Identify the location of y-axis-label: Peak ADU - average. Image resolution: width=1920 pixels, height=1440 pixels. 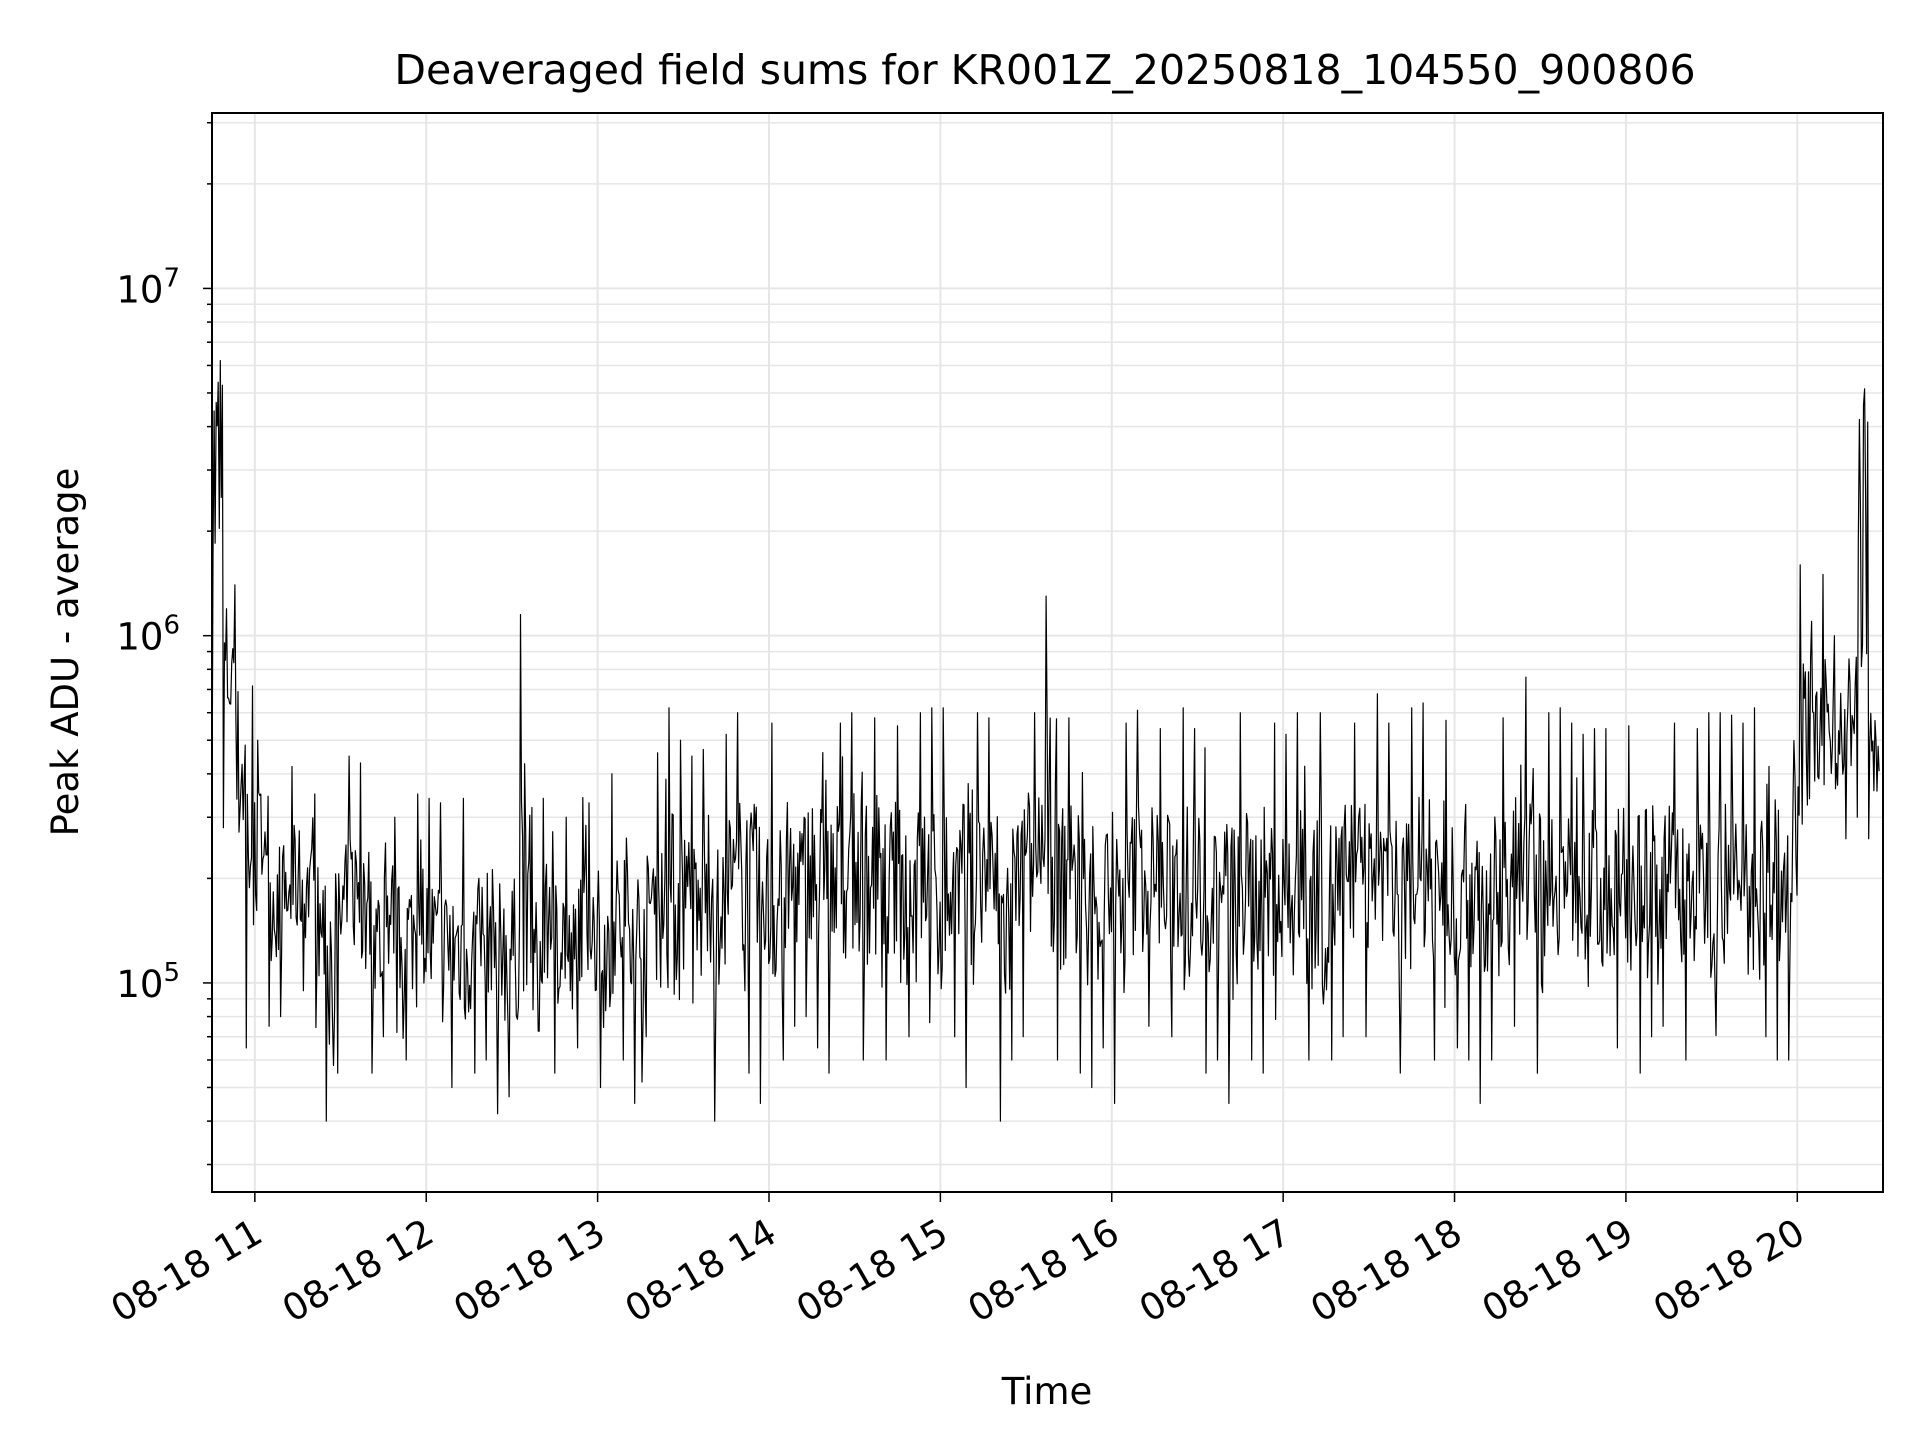
(65, 652).